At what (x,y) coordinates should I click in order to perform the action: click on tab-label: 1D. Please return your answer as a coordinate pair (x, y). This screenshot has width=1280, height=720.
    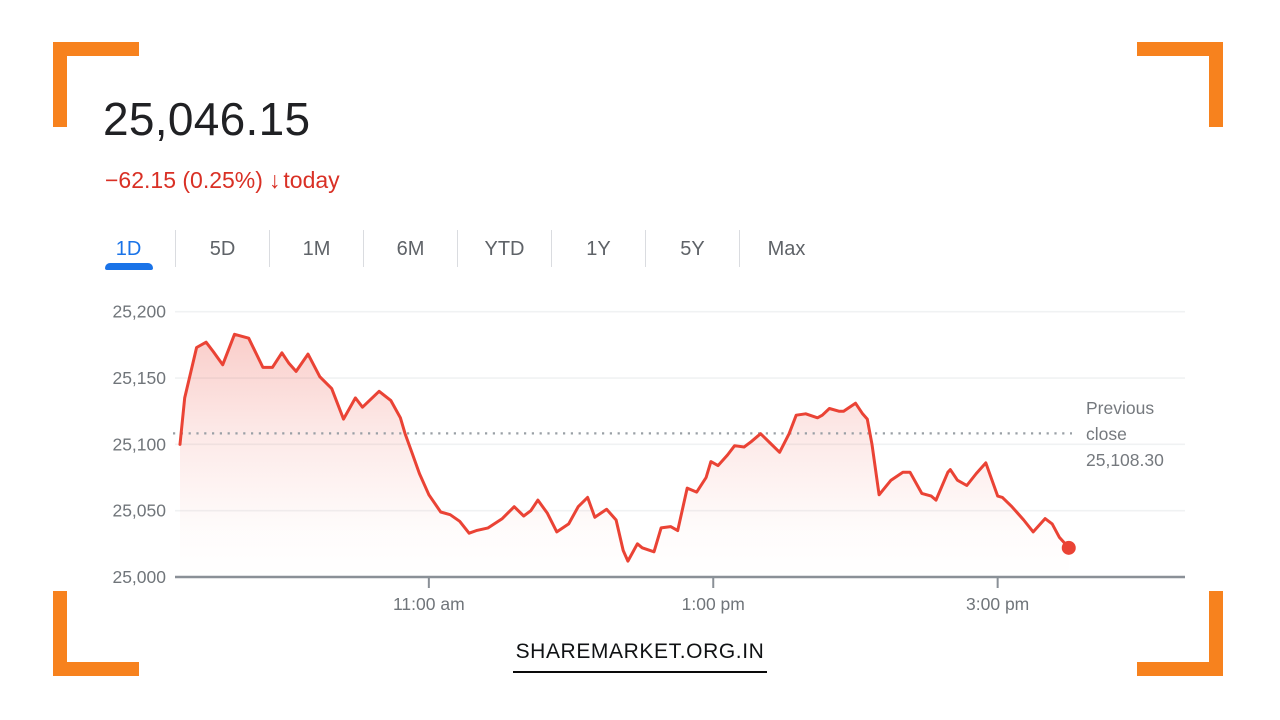
    Looking at the image, I should click on (128, 249).